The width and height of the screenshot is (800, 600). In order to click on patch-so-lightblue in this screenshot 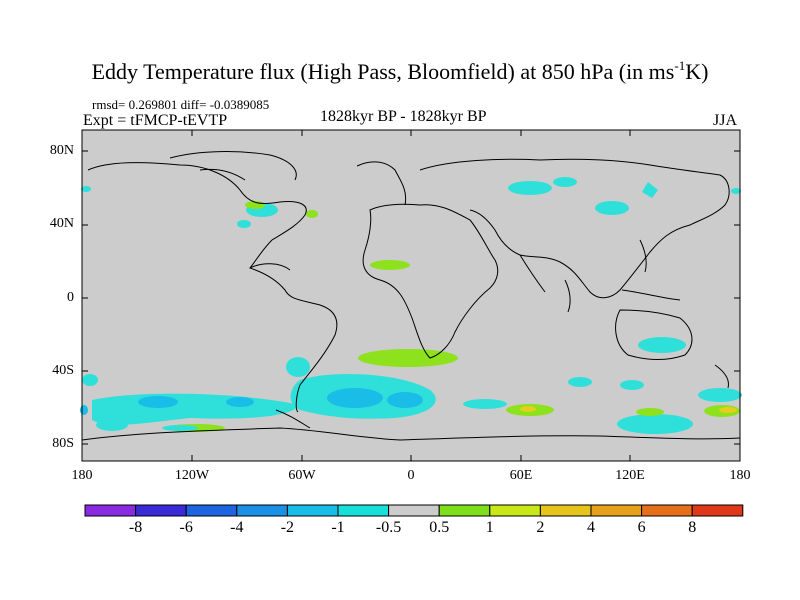, I will do `click(355, 398)`.